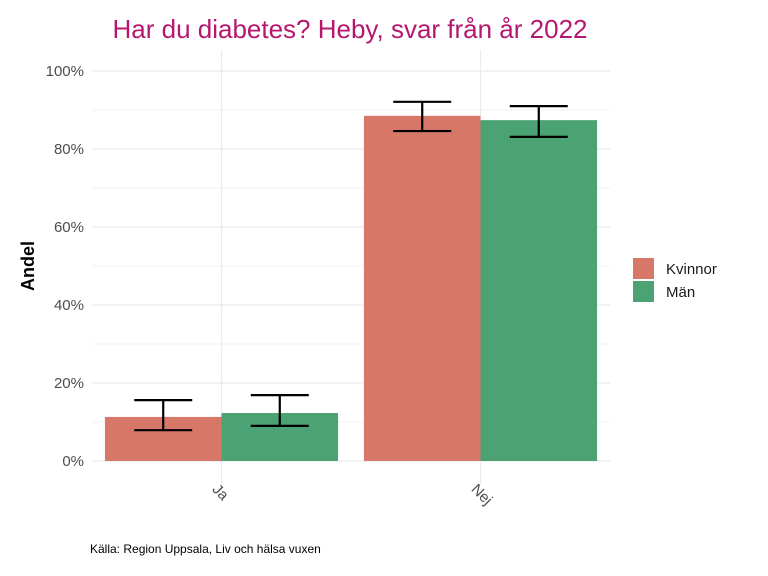  I want to click on legend-label: Kvinnor, so click(691, 269).